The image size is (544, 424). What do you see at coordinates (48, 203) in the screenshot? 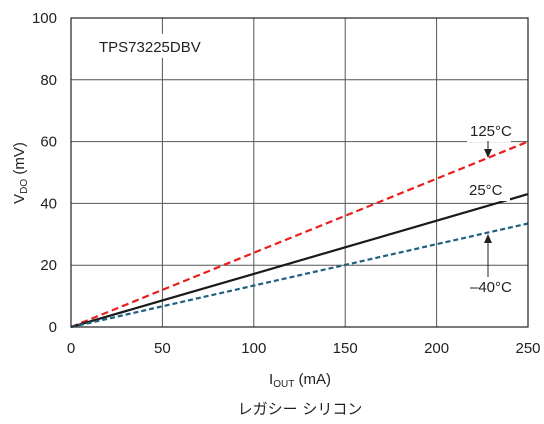
I see `y-tick-label: 40` at bounding box center [48, 203].